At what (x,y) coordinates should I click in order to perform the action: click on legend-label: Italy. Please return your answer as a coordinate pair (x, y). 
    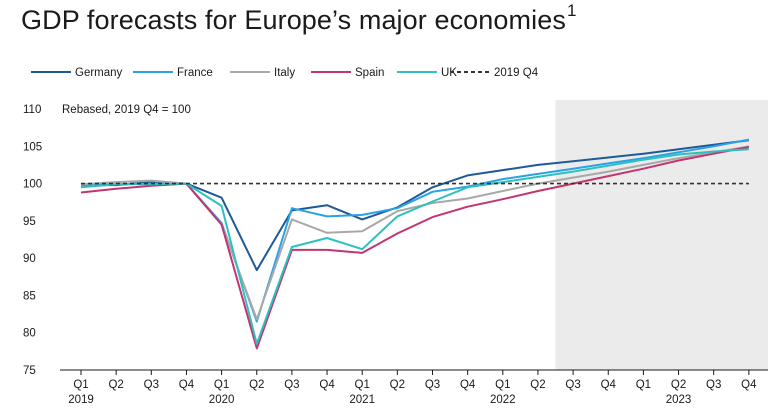
    Looking at the image, I should click on (284, 73).